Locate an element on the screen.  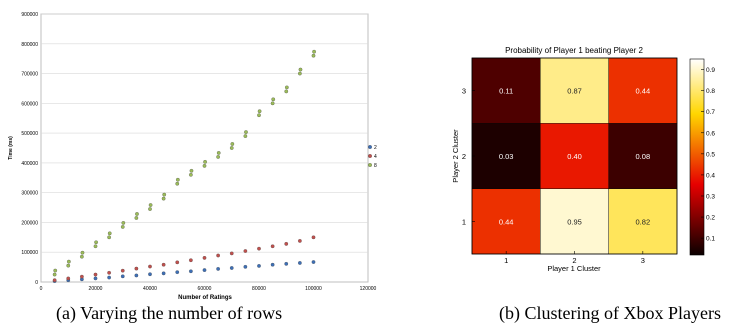
scatter-legend: 2 4 8 is located at coordinates (372, 157).